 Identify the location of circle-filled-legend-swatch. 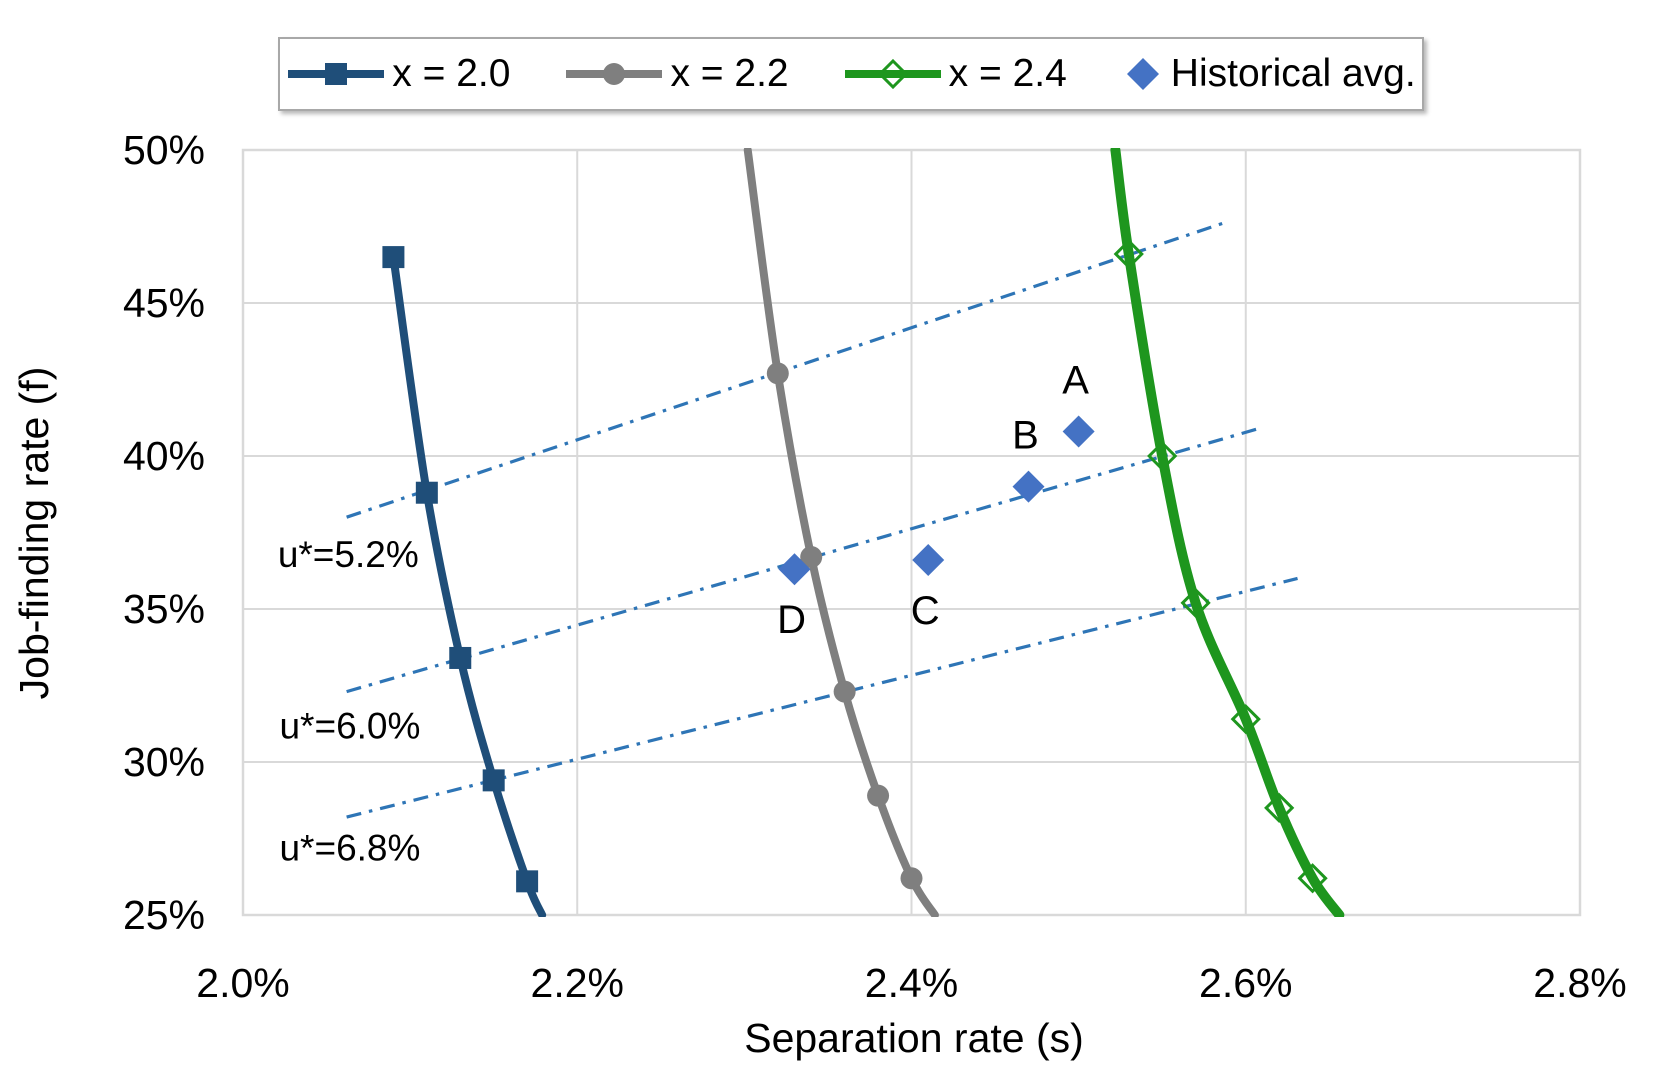
(614, 74).